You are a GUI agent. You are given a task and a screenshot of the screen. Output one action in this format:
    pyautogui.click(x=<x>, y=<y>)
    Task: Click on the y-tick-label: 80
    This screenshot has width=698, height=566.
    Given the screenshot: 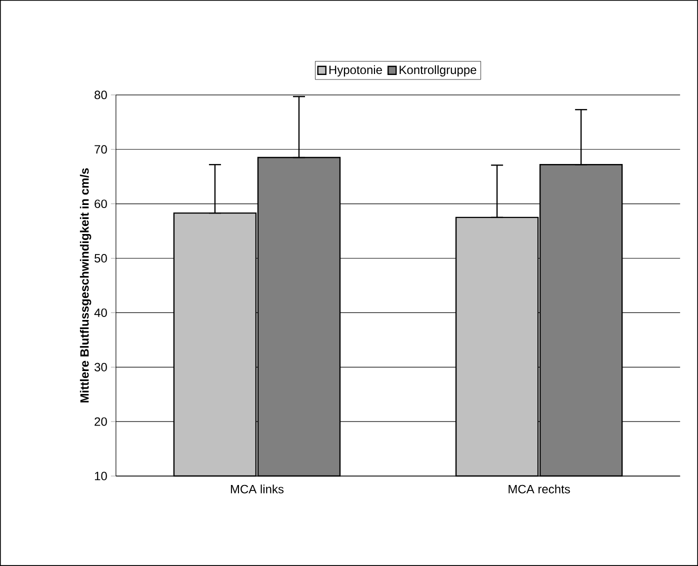 What is the action you would take?
    pyautogui.click(x=100, y=95)
    